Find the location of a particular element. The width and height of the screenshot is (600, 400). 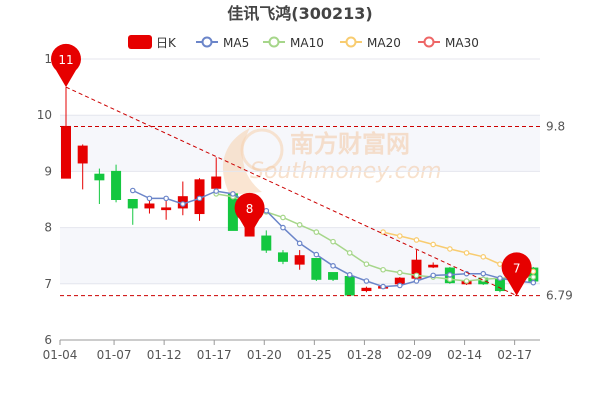

legend-item: MA5 is located at coordinates (222, 43).